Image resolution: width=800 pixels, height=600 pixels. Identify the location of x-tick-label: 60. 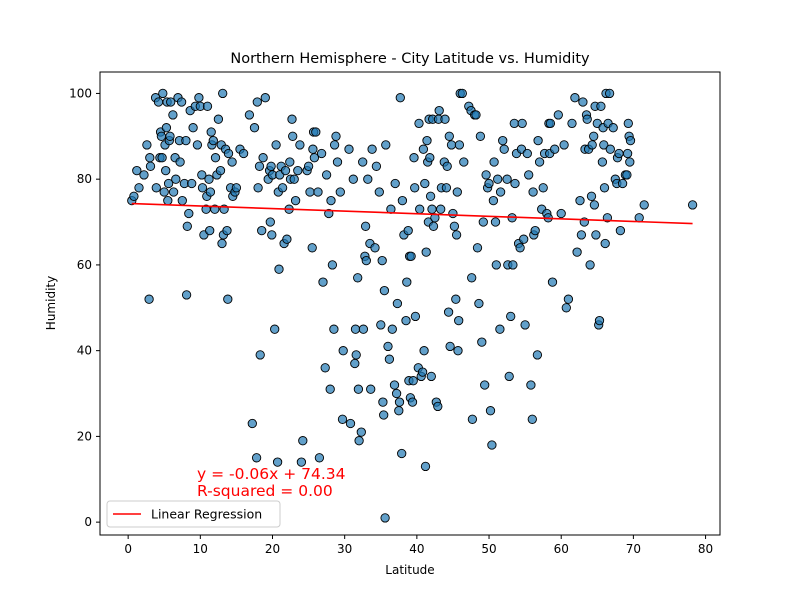
(561, 549).